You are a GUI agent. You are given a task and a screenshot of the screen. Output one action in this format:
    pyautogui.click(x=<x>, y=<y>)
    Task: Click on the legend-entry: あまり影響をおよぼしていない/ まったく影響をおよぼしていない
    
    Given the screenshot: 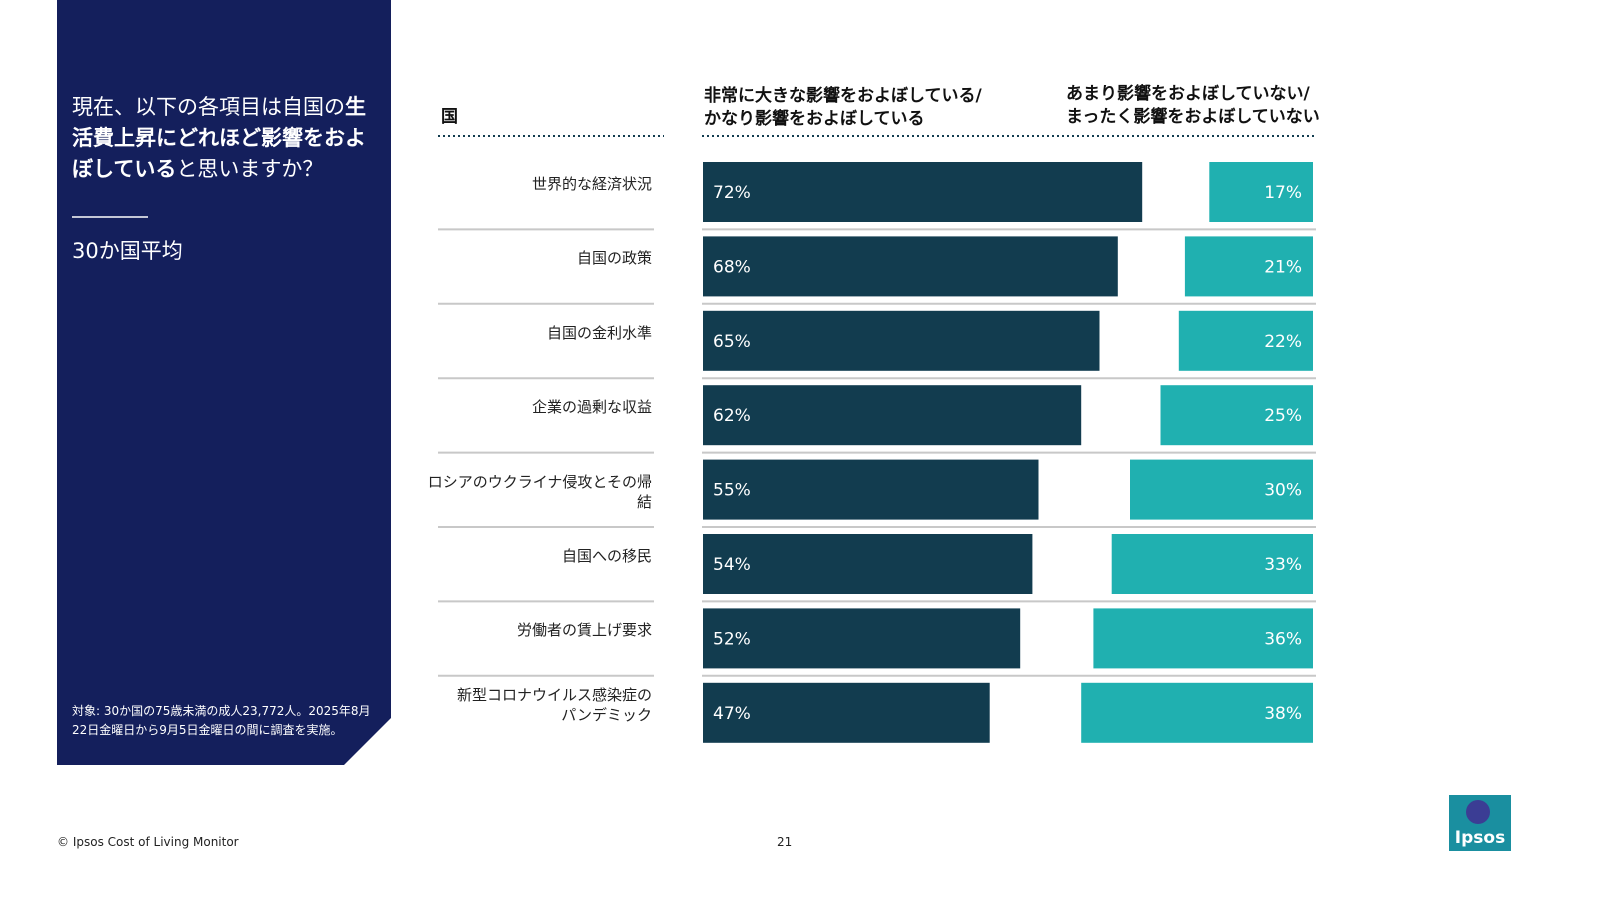 What is the action you would take?
    pyautogui.click(x=1193, y=105)
    